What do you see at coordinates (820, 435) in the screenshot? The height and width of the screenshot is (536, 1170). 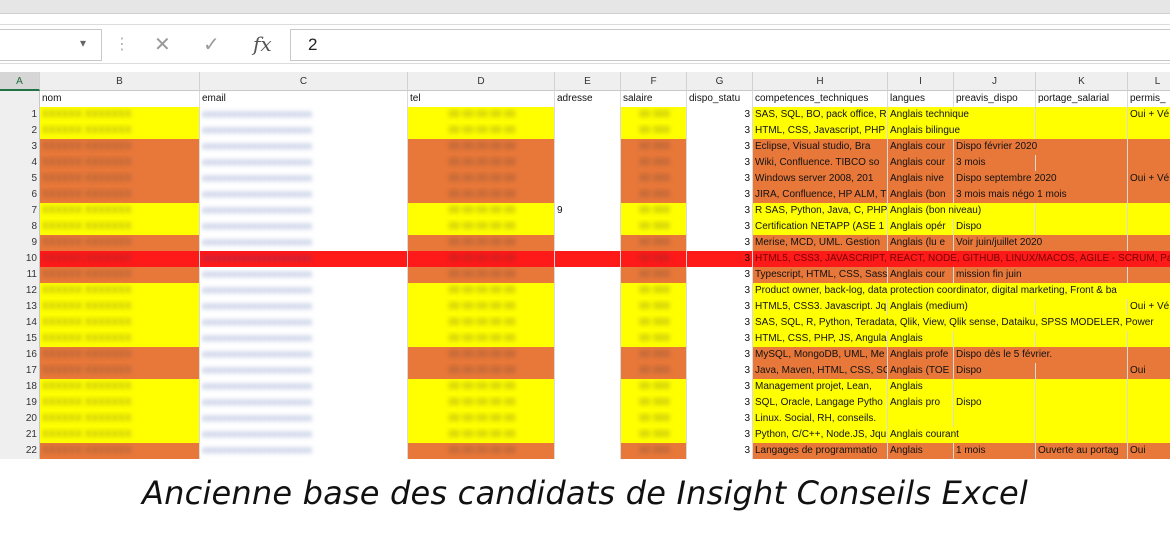 I see `competences-cell: Python, C/C++, Node.JS, Jqu` at bounding box center [820, 435].